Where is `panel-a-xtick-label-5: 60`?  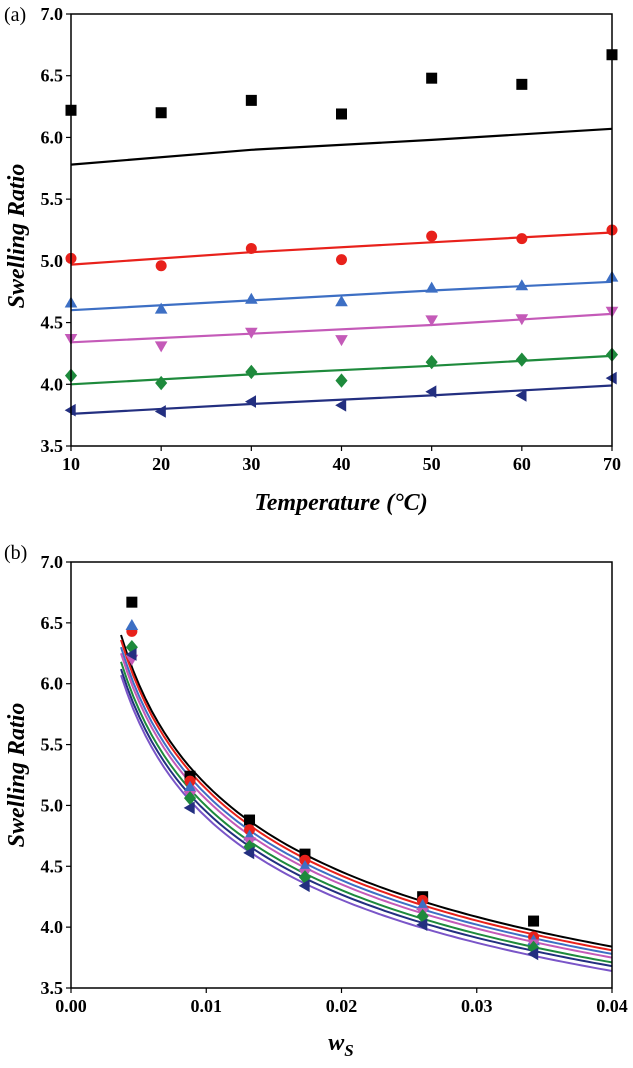
panel-a-xtick-label-5: 60 is located at coordinates (522, 464).